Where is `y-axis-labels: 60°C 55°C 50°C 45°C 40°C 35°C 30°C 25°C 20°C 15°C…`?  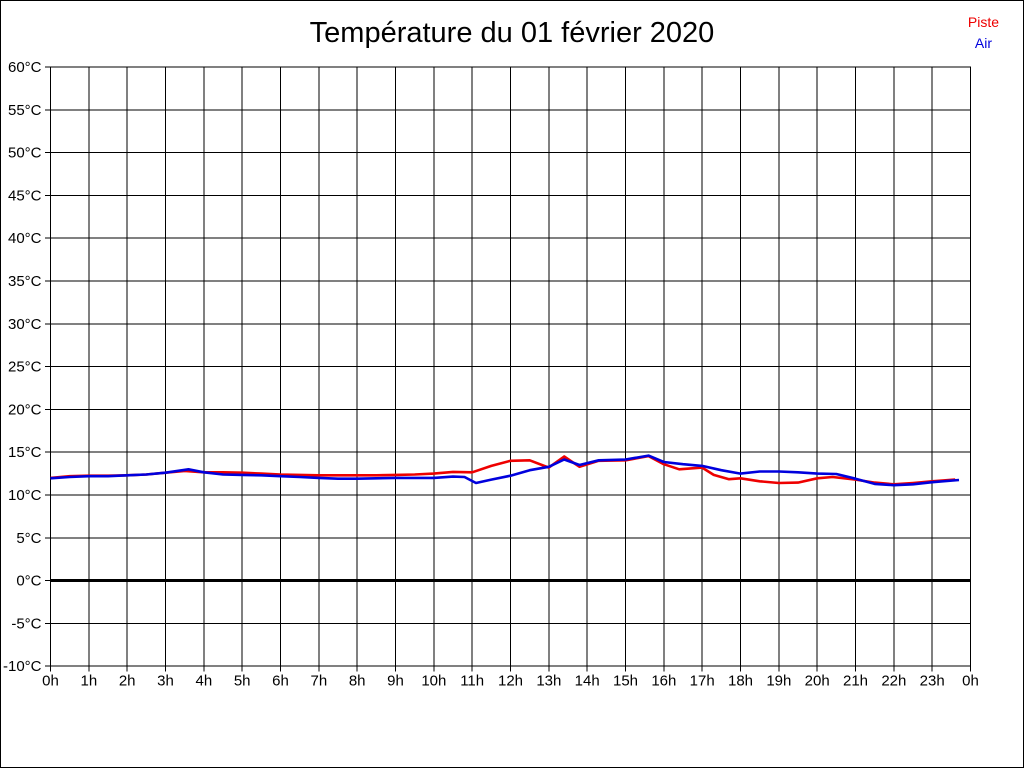
y-axis-labels: 60°C 55°C 50°C 45°C 40°C 35°C 30°C 25°C 20°C 15°C… is located at coordinates (22, 367).